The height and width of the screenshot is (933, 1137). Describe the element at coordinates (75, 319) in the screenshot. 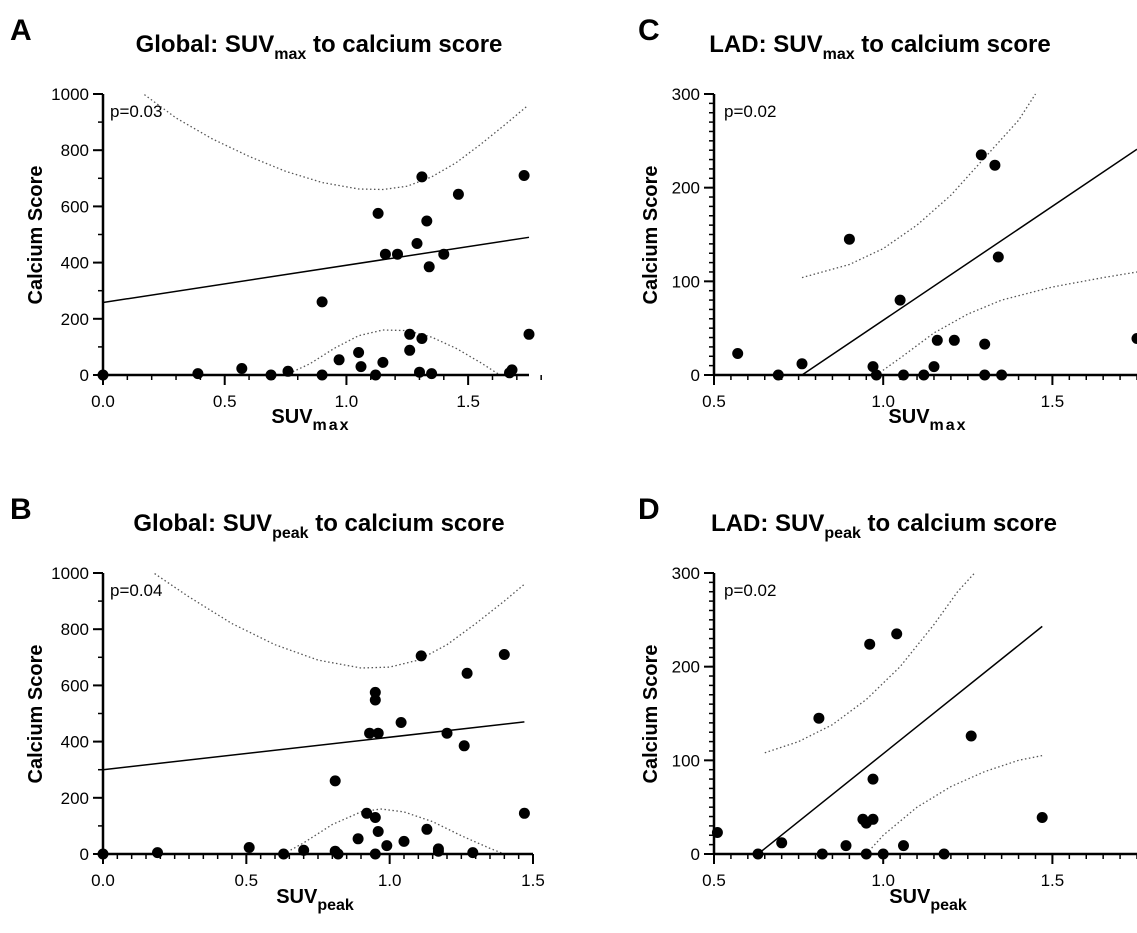

I see `y-tick-label: 200` at that location.